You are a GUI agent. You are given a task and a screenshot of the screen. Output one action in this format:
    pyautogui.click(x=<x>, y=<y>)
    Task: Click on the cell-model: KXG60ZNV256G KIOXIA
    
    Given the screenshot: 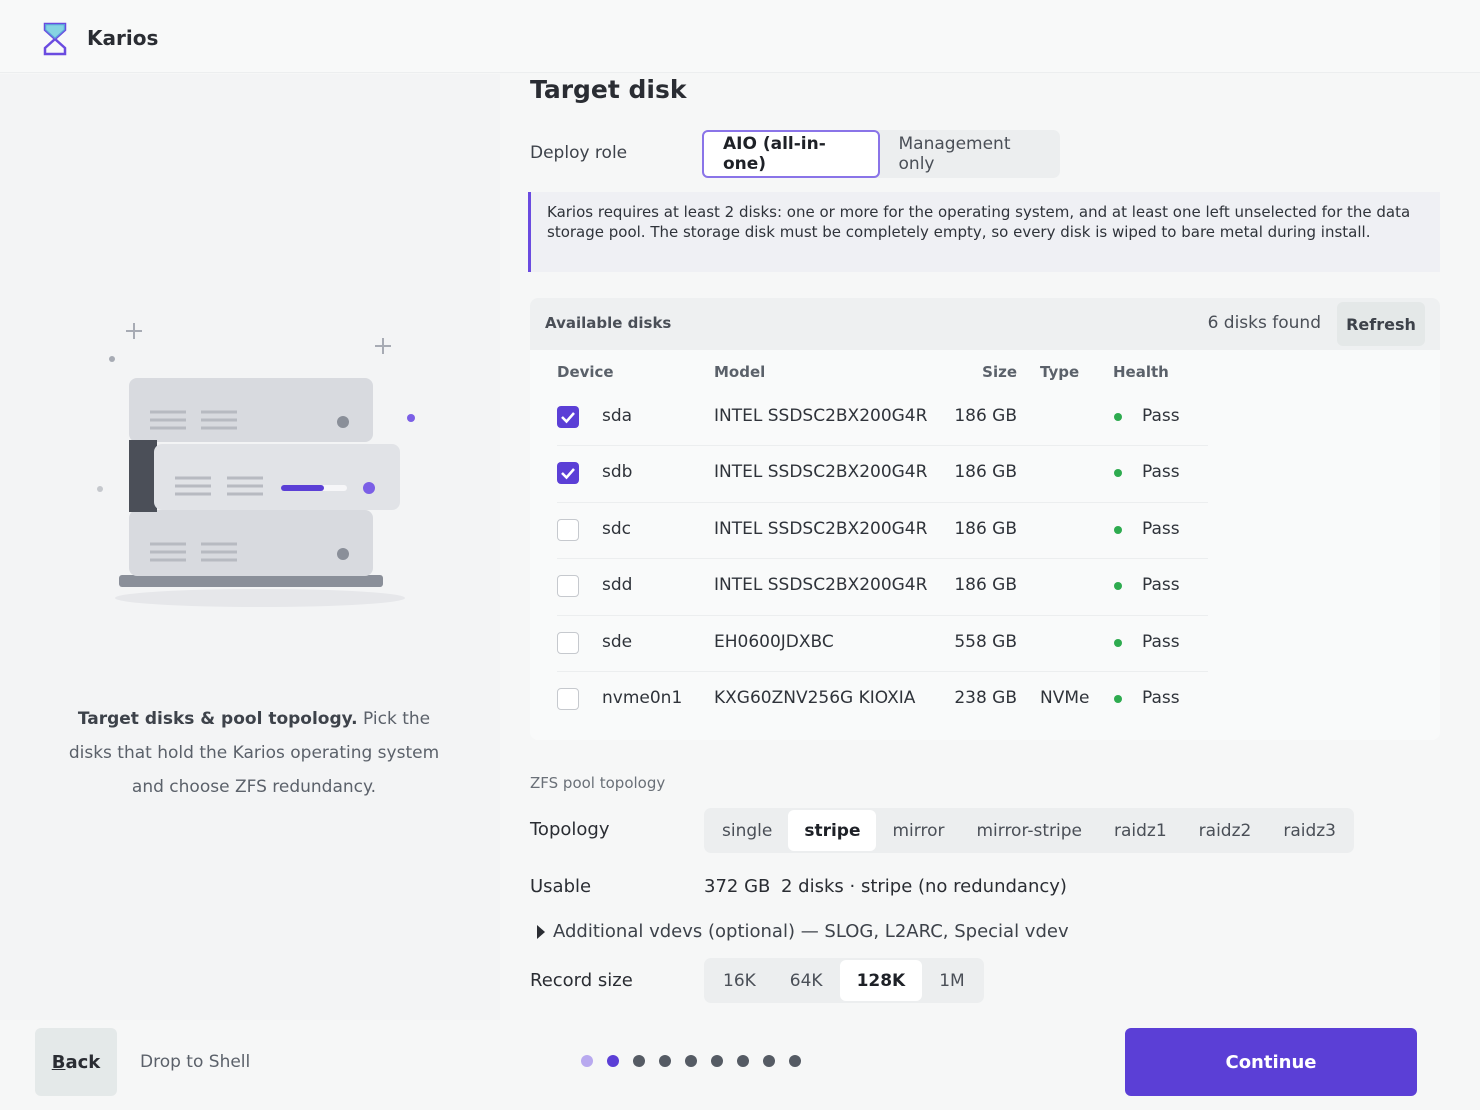 What is the action you would take?
    pyautogui.click(x=815, y=698)
    